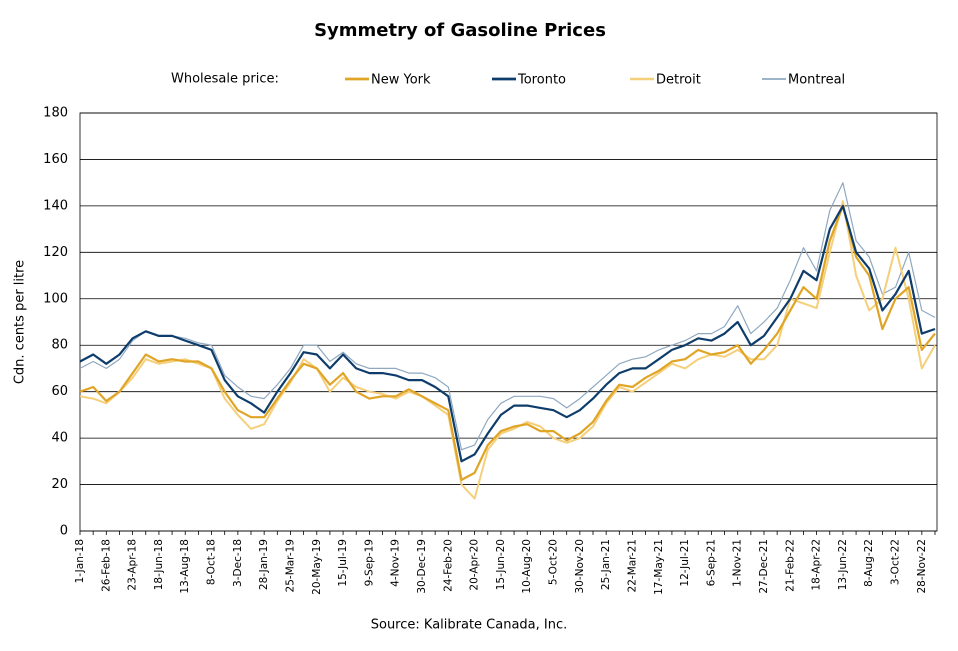  I want to click on y-tick-label: 40, so click(59, 438).